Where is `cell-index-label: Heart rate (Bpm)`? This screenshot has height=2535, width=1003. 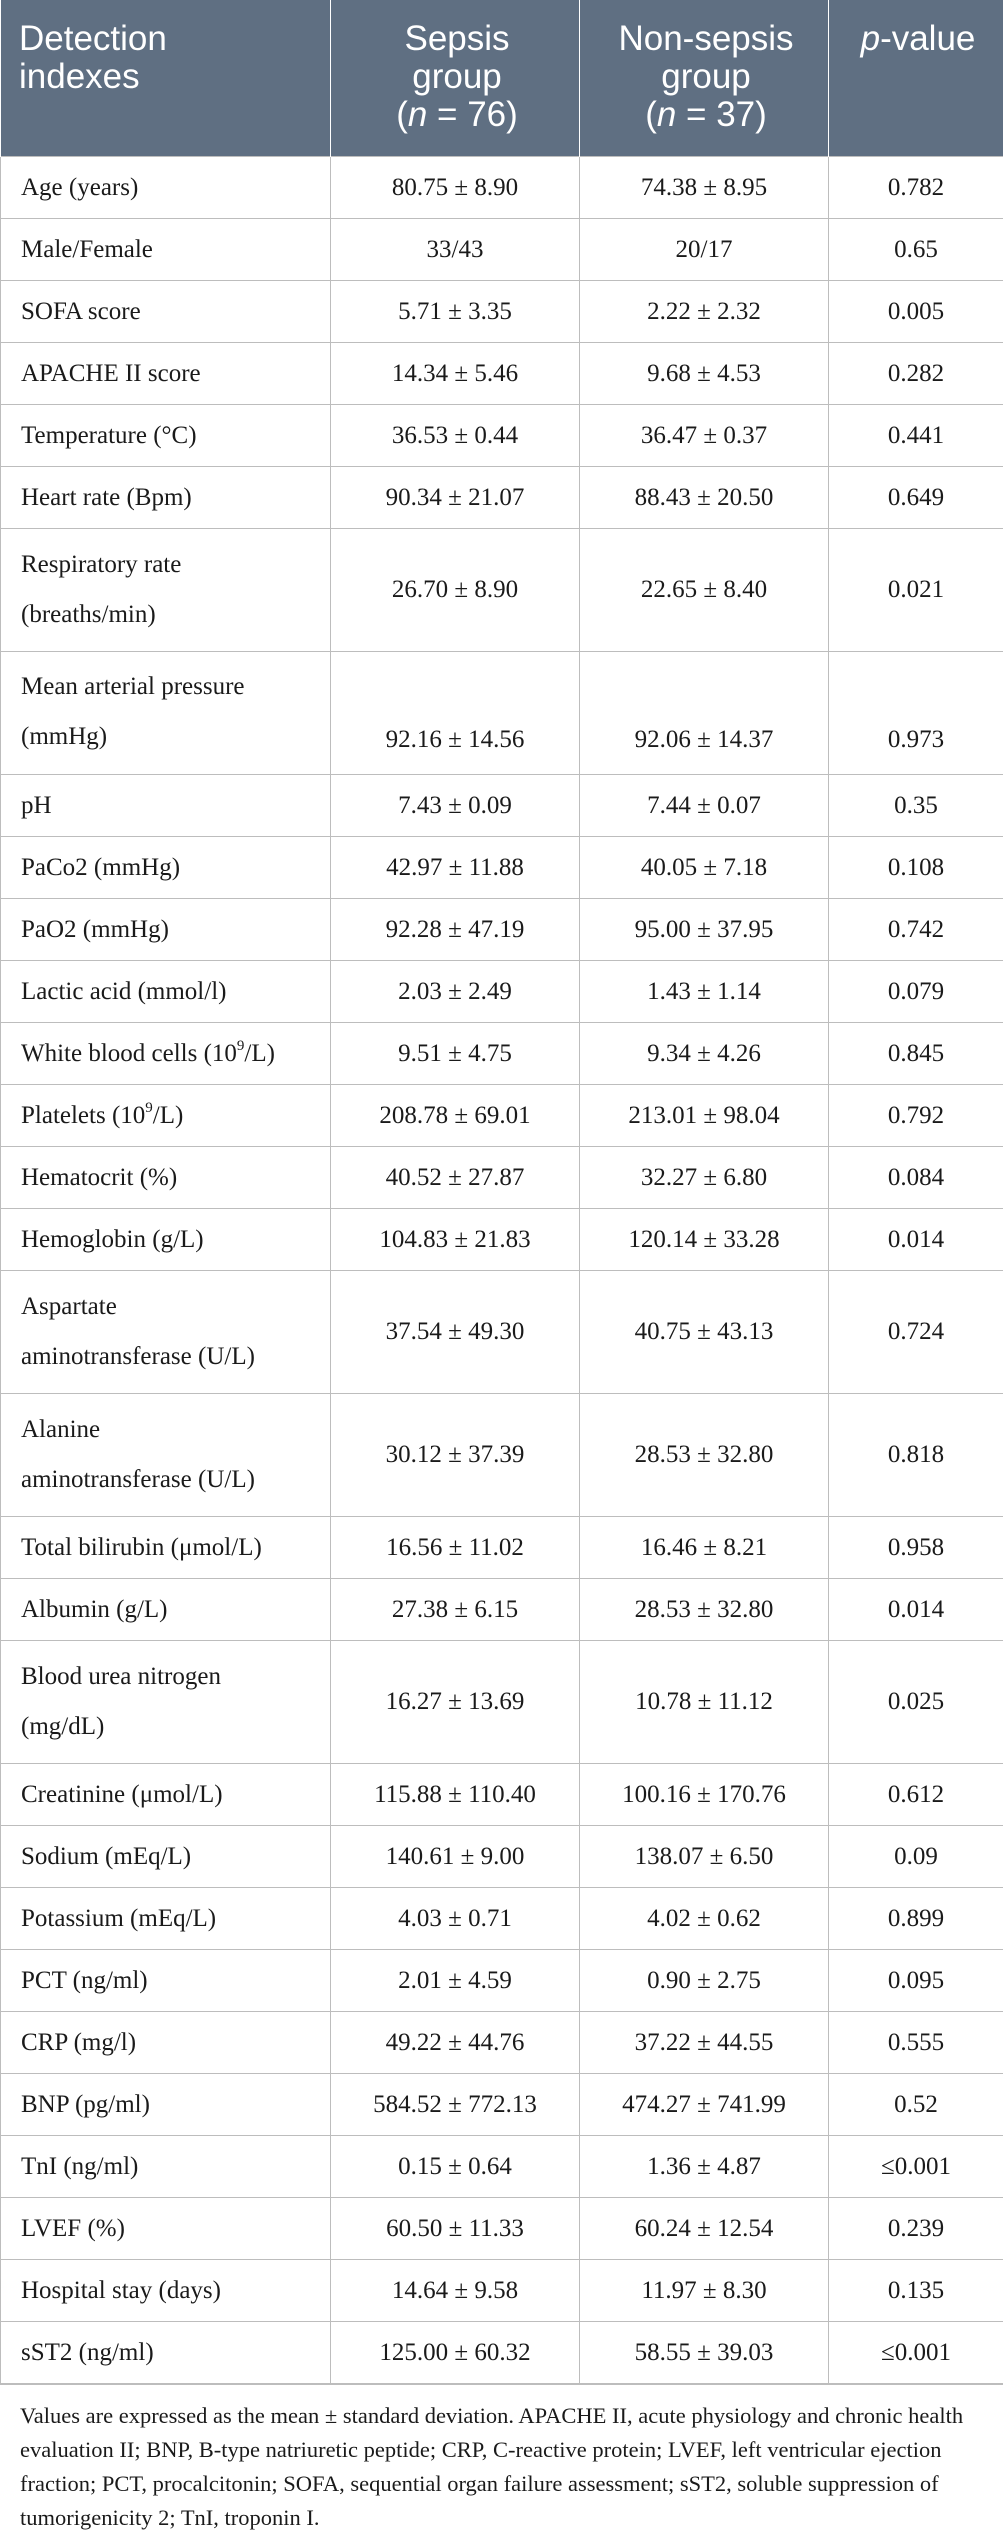
cell-index-label: Heart rate (Bpm) is located at coordinates (166, 497).